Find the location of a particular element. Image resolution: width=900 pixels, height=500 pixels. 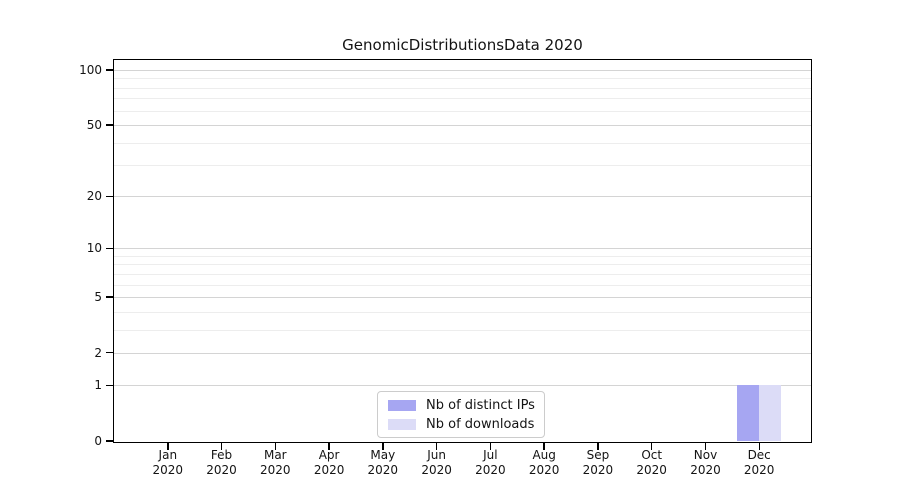

y-axis-tick-label: 5 is located at coordinates (98, 297).